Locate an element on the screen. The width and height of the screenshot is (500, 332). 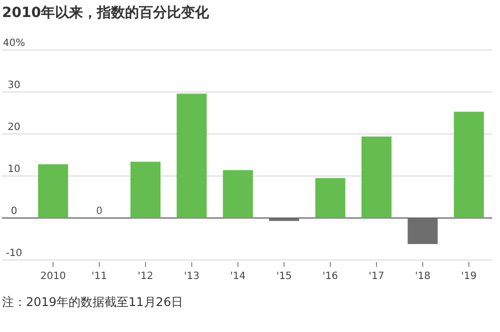
x-tick-label: '18 is located at coordinates (422, 276).